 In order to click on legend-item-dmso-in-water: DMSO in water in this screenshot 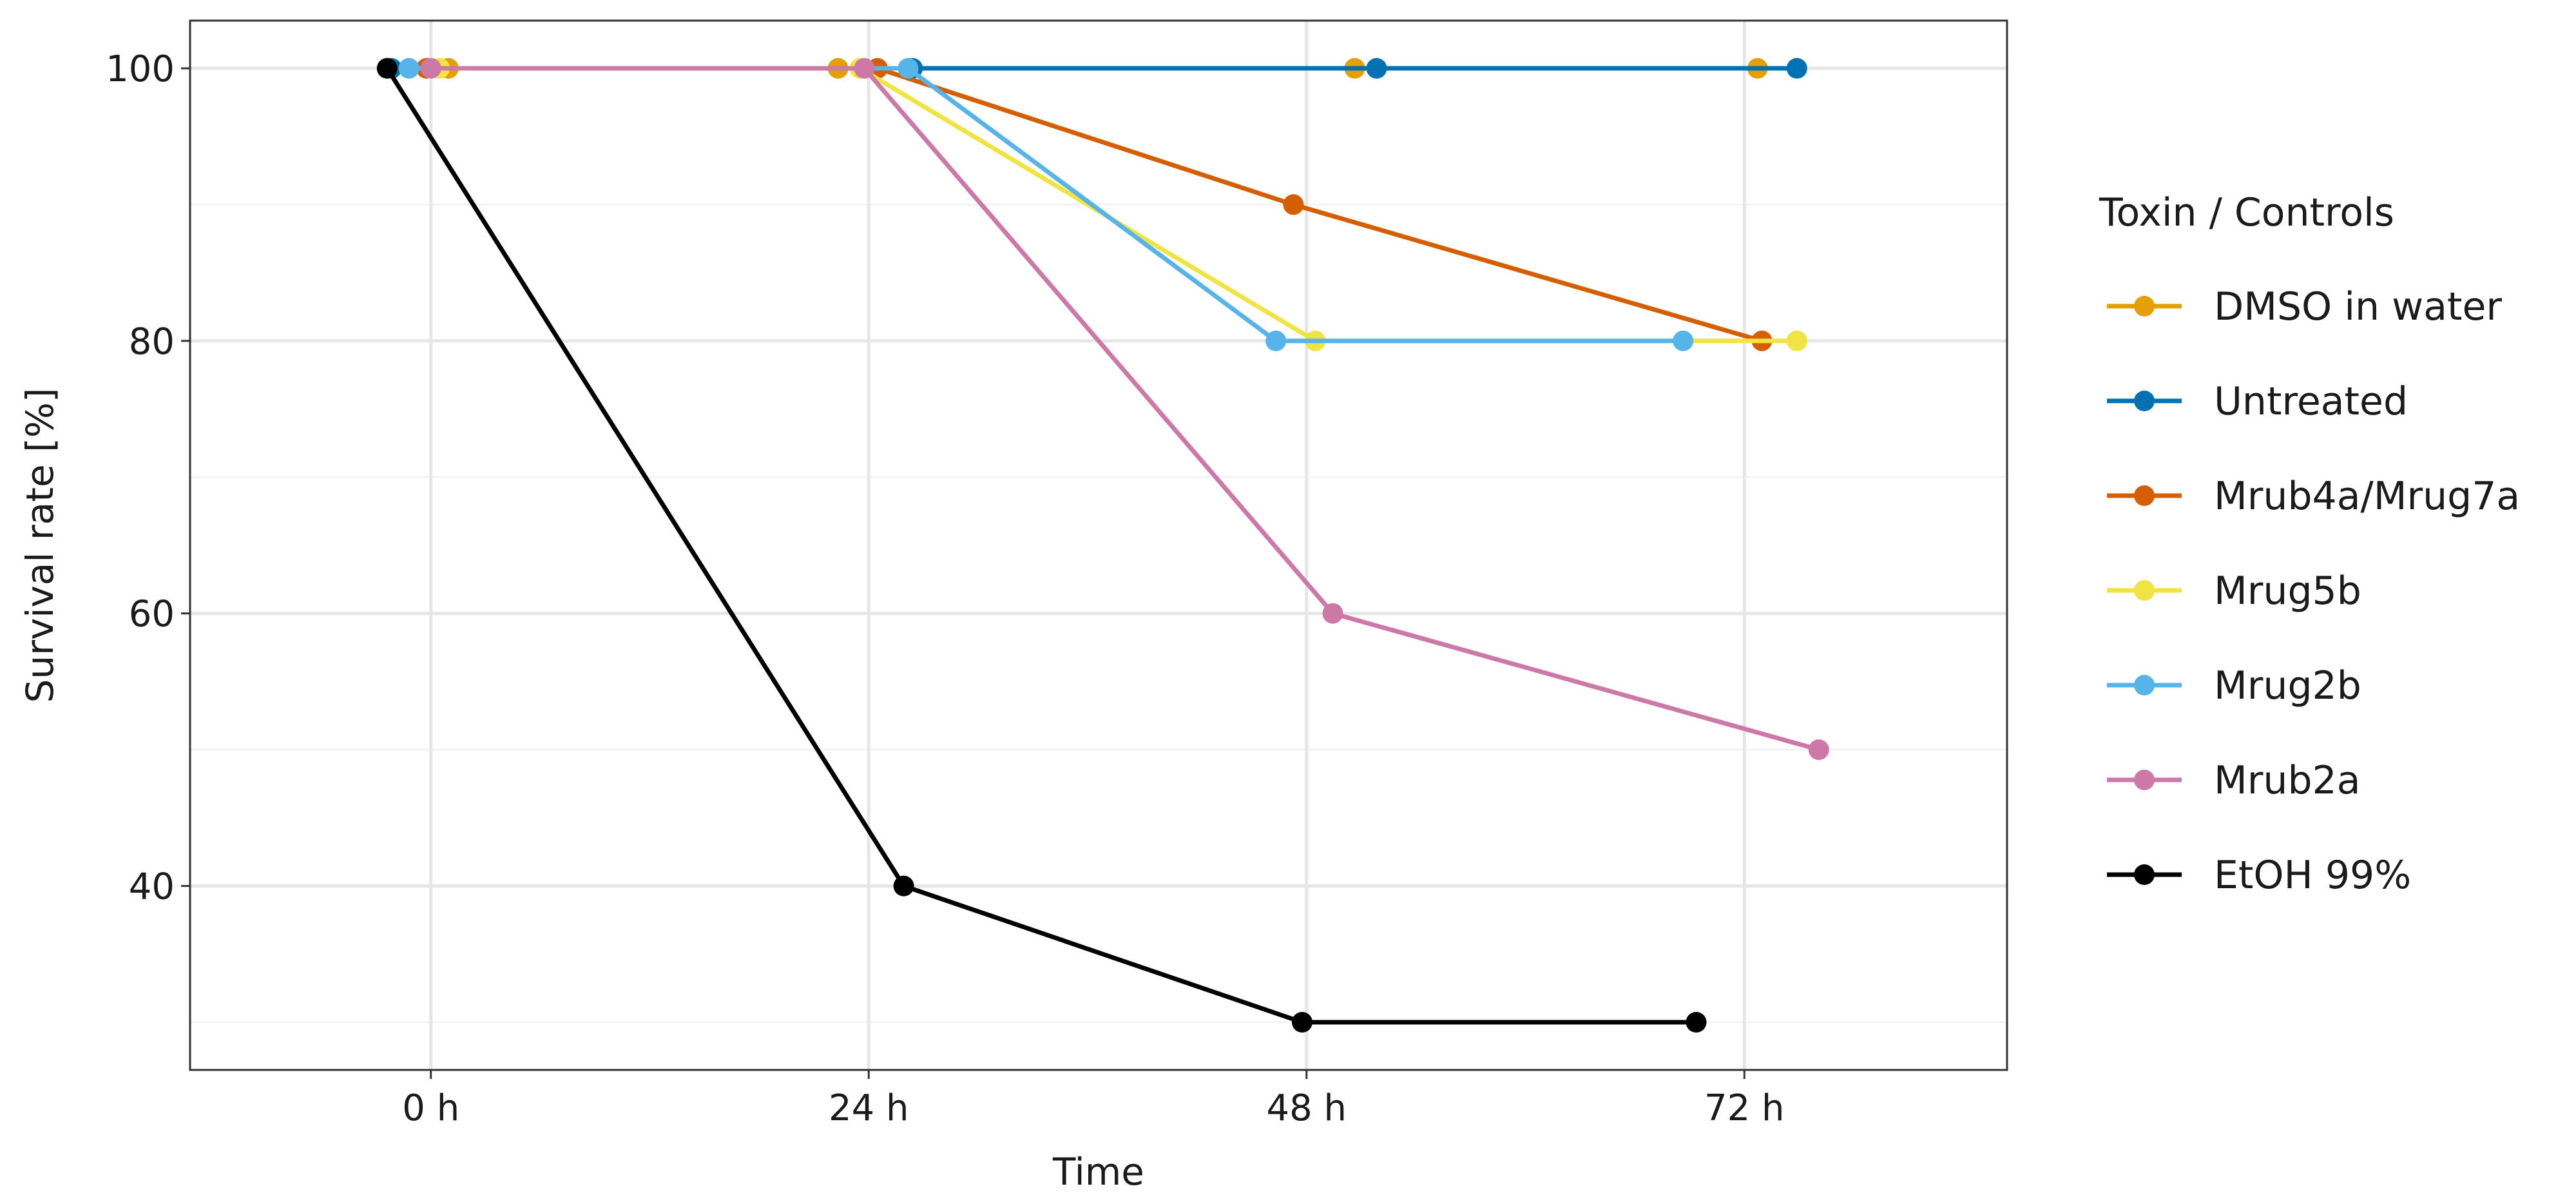, I will do `click(2305, 306)`.